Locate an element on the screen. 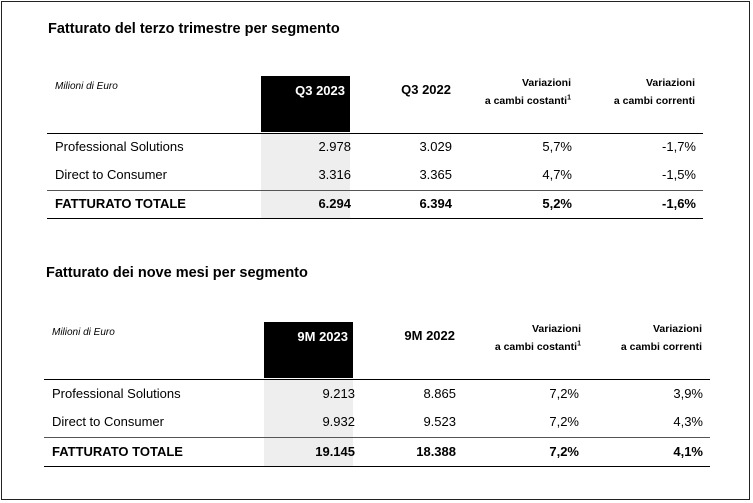  row-previous: 9.523 is located at coordinates (439, 421).